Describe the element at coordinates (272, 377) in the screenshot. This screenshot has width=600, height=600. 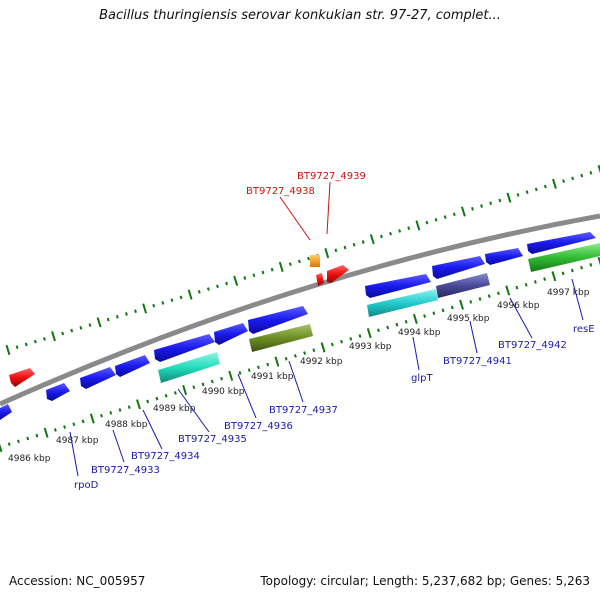
I see `scale-label: 4991 kbp` at that location.